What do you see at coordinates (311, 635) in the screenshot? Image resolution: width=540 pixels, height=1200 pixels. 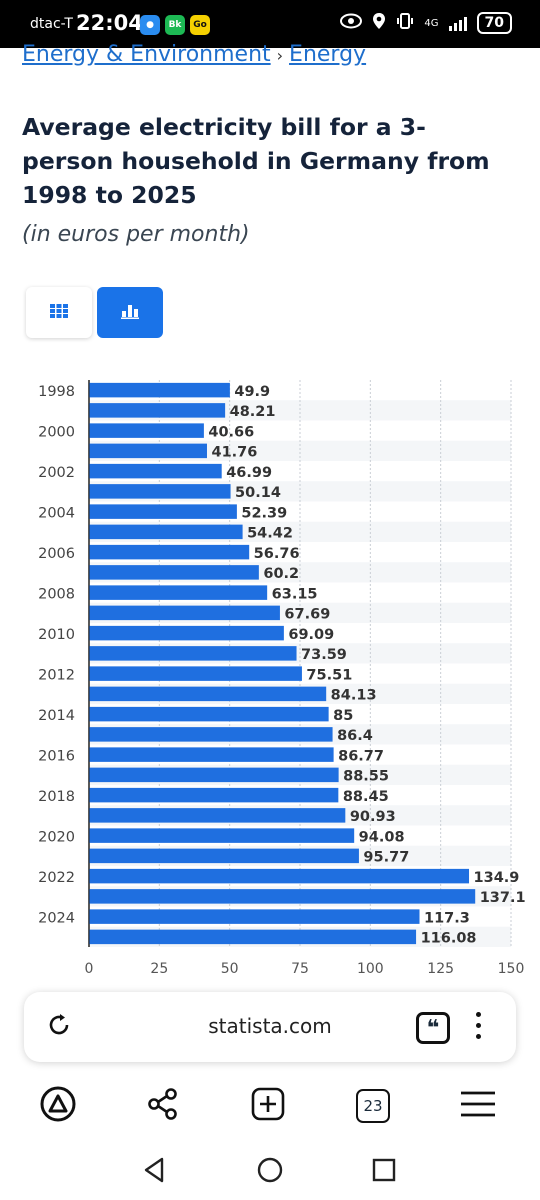 I see `data-label: 69.09` at bounding box center [311, 635].